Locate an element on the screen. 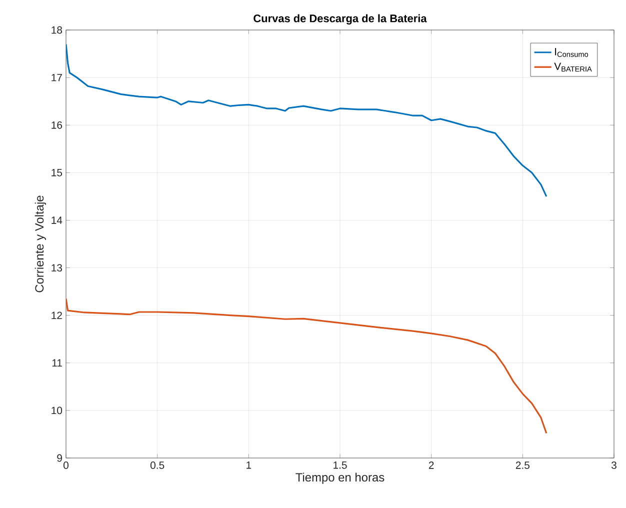 This screenshot has width=626, height=508. x-tick-label: 0.5 is located at coordinates (157, 465).